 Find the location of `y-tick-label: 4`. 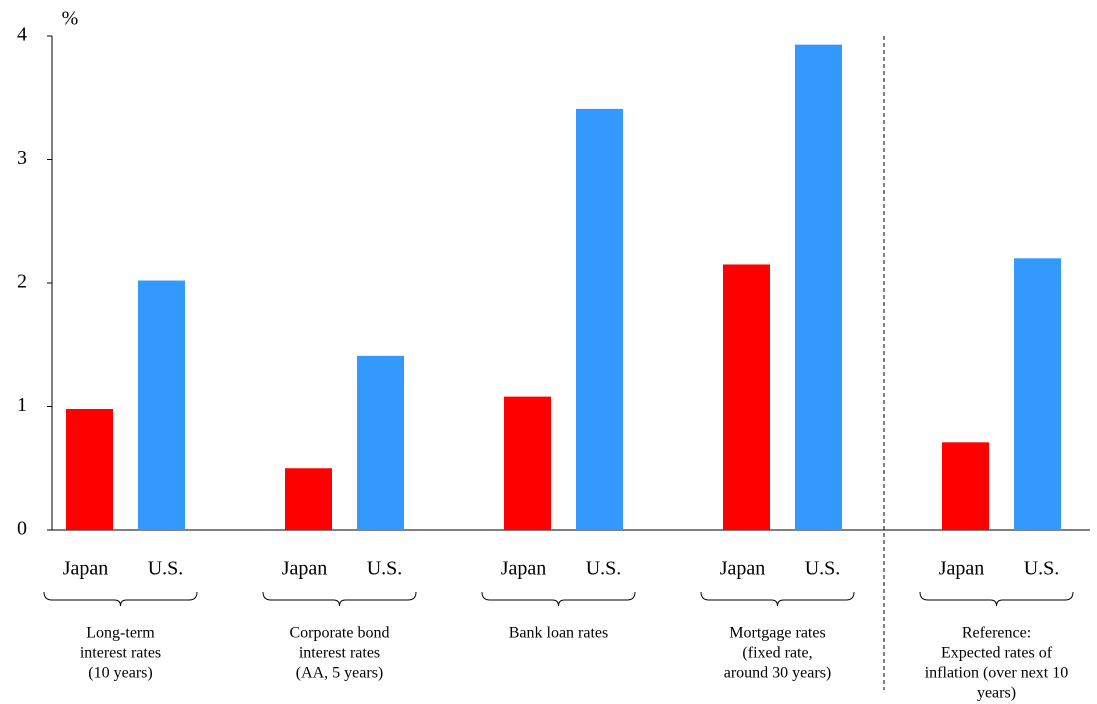

y-tick-label: 4 is located at coordinates (22, 35).